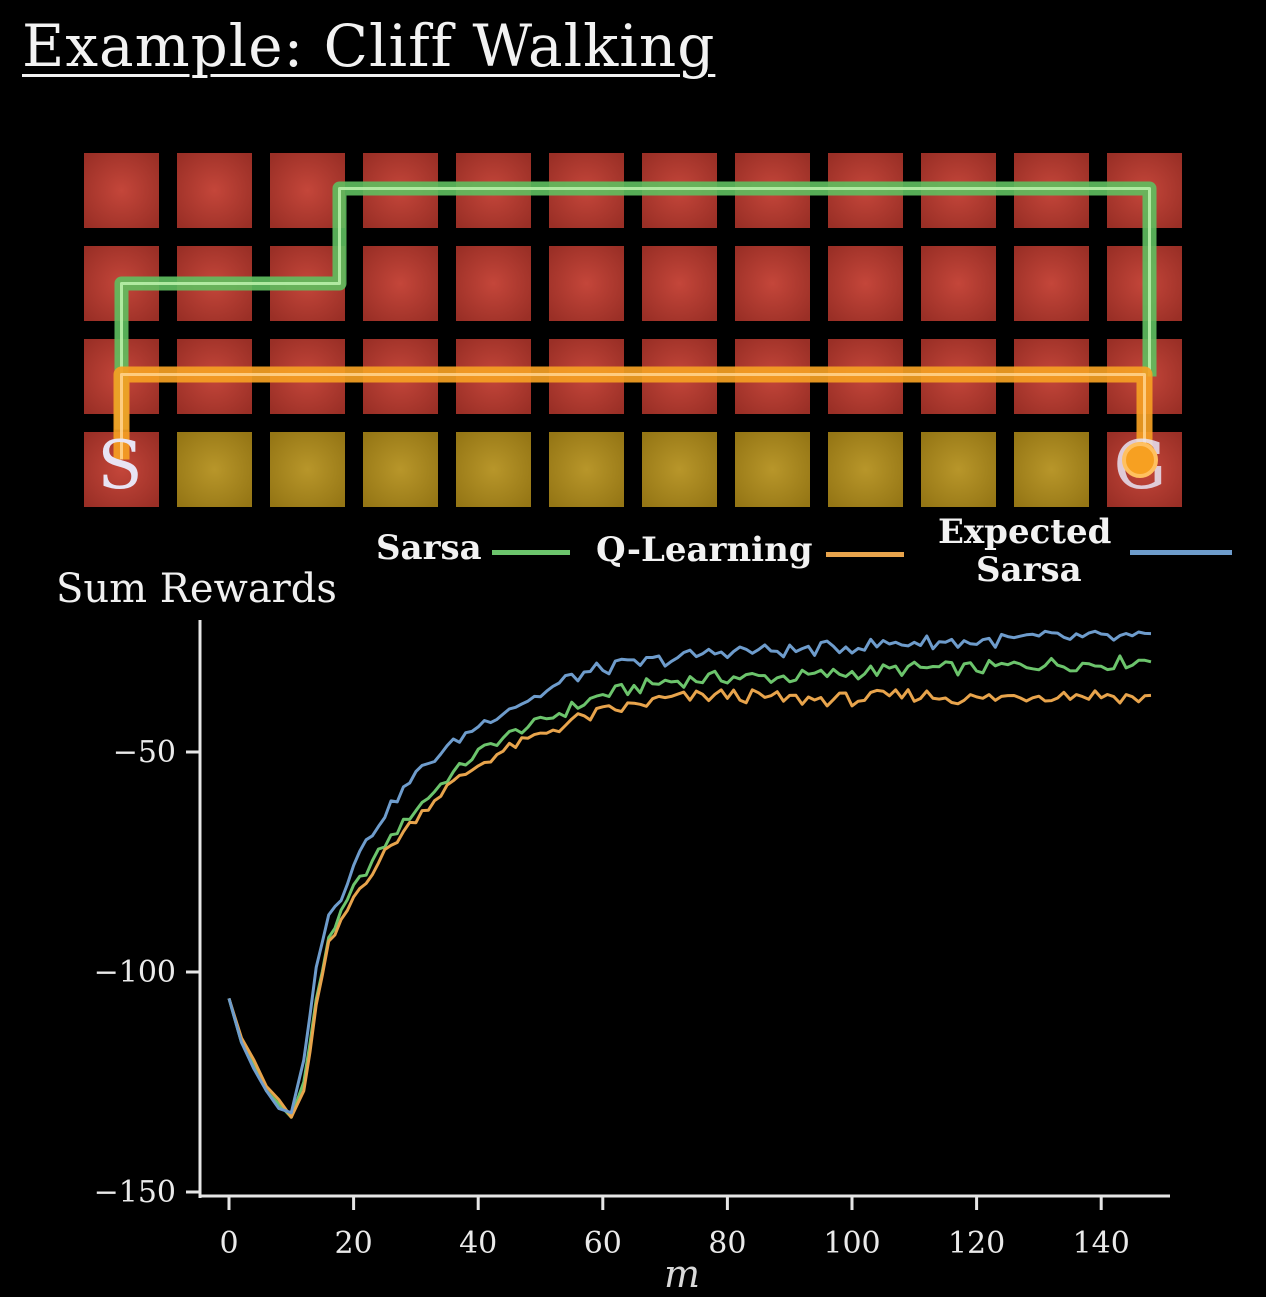 The width and height of the screenshot is (1266, 1297). Describe the element at coordinates (976, 1243) in the screenshot. I see `x-tick-label: 120` at that location.